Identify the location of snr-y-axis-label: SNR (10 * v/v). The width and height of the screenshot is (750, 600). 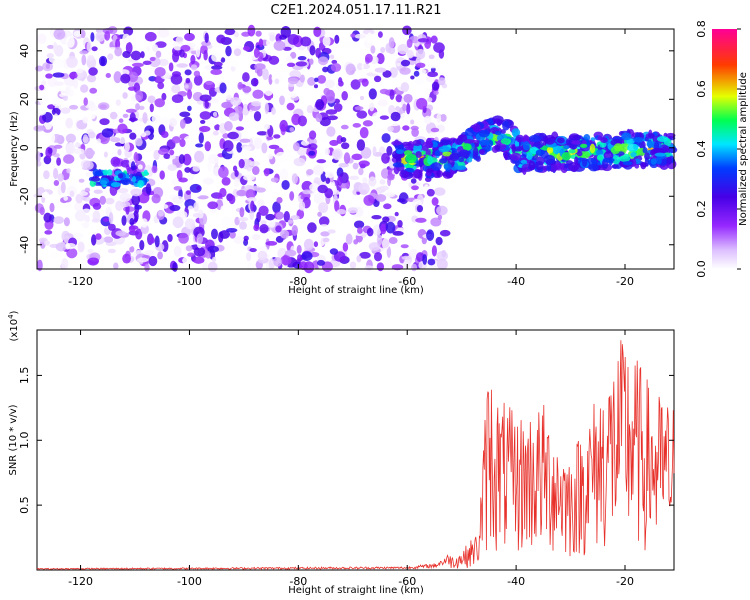
(13, 439).